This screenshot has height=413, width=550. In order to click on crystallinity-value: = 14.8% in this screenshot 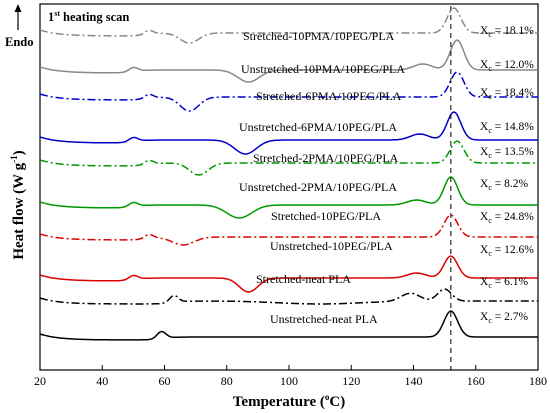, I will do `click(513, 127)`.